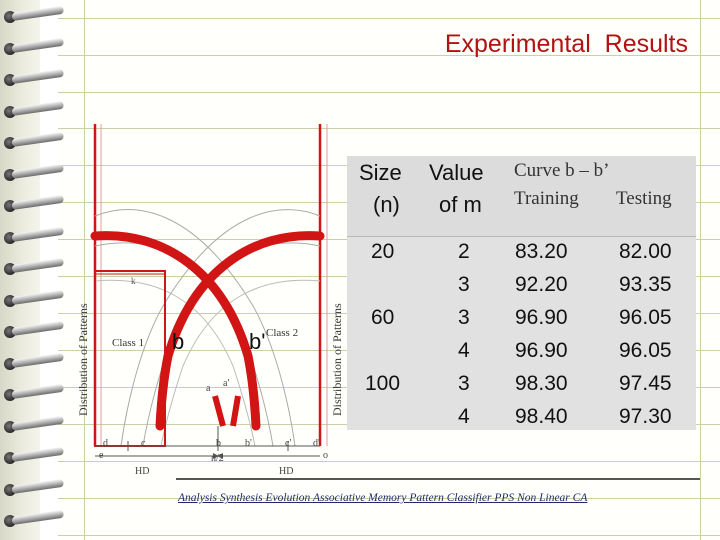  What do you see at coordinates (546, 198) in the screenshot?
I see `header-training: Training` at bounding box center [546, 198].